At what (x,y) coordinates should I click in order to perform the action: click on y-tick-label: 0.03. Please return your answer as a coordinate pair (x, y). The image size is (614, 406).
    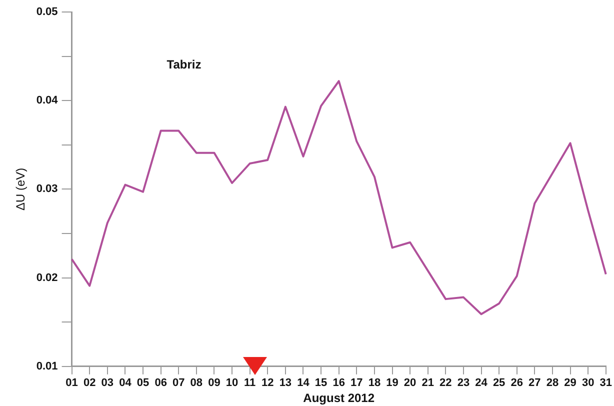
    Looking at the image, I should click on (47, 189).